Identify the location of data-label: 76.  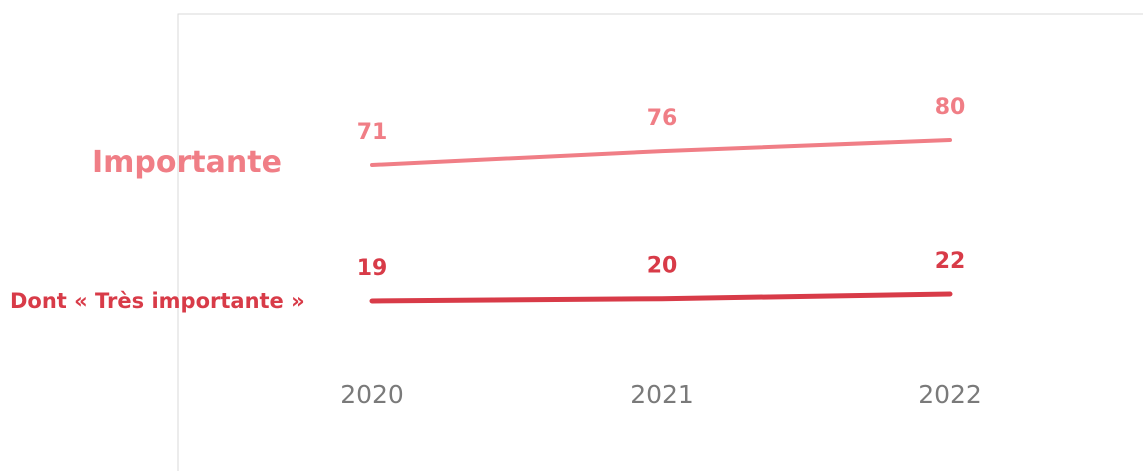
(662, 118).